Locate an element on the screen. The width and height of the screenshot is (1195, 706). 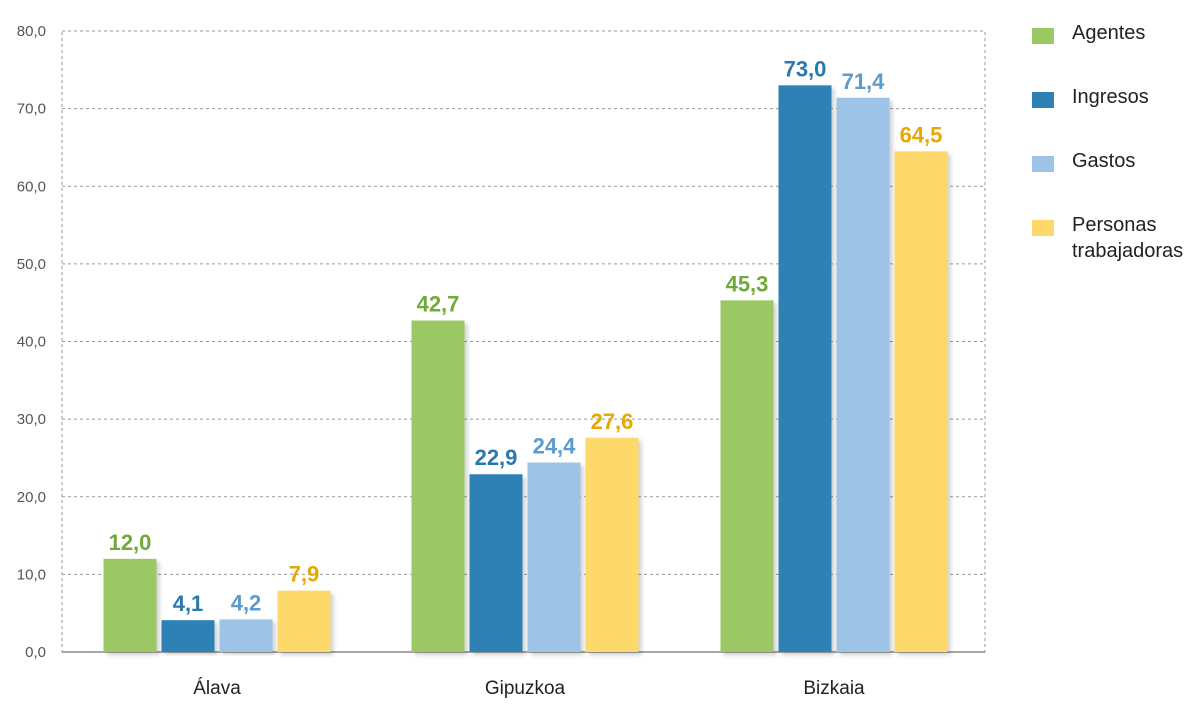
y-tick-label: 20,0 is located at coordinates (31, 497).